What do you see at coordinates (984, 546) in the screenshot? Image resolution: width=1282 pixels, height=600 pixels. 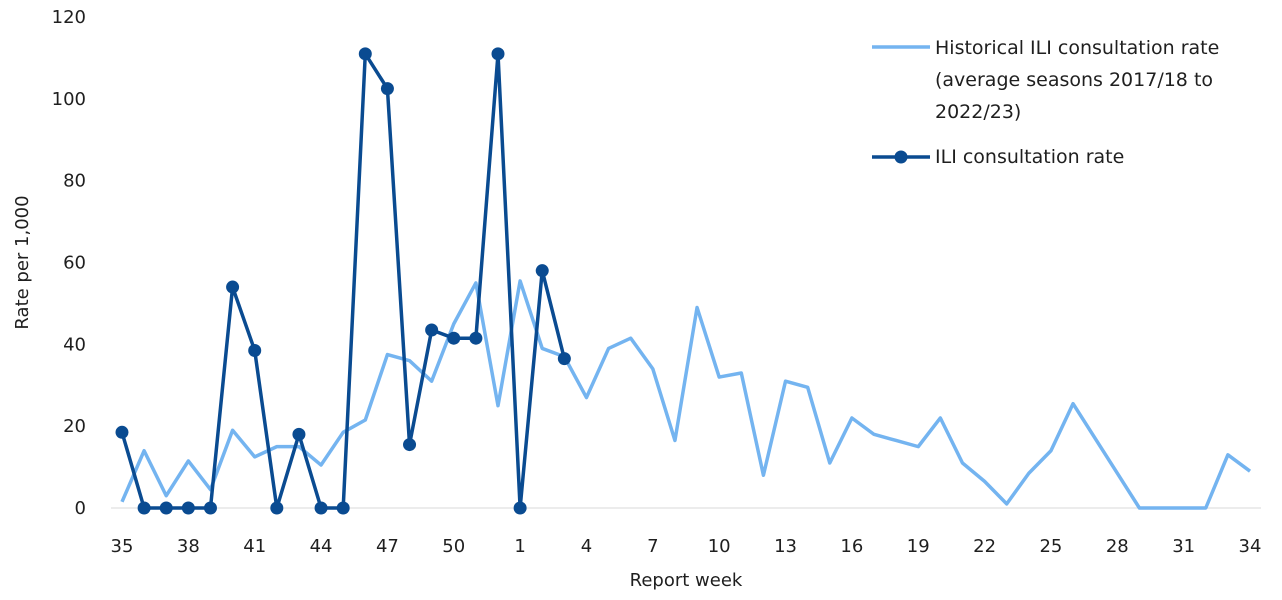 I see `x-tick-label: 22` at bounding box center [984, 546].